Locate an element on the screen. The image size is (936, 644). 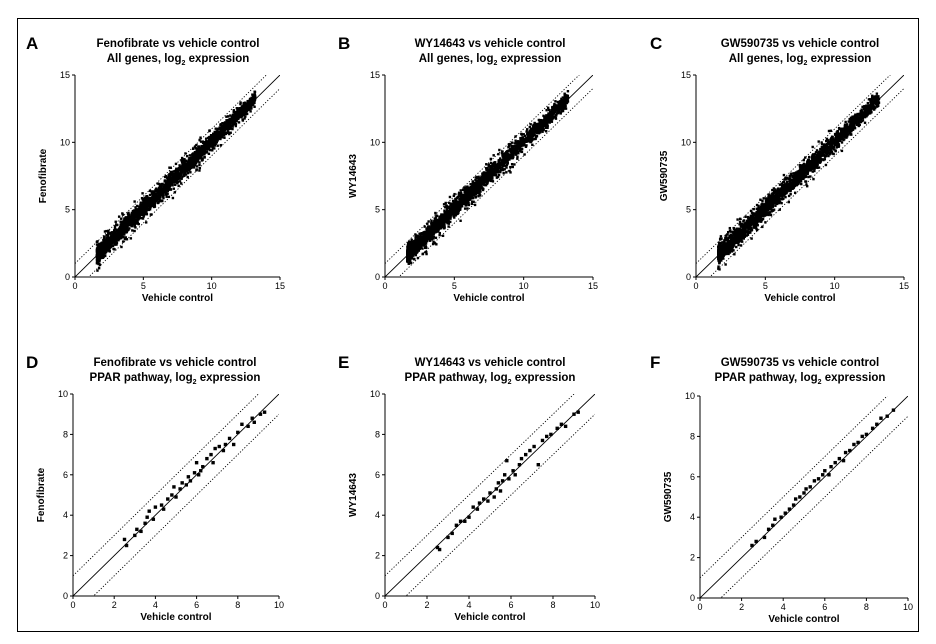
x-tick-label: 5 is located at coordinates (143, 286).